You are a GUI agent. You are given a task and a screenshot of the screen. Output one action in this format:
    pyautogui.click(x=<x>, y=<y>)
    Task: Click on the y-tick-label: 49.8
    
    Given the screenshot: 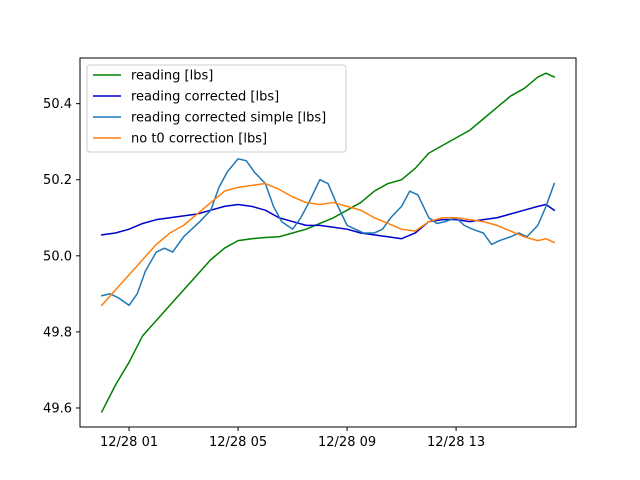 What is the action you would take?
    pyautogui.click(x=57, y=332)
    